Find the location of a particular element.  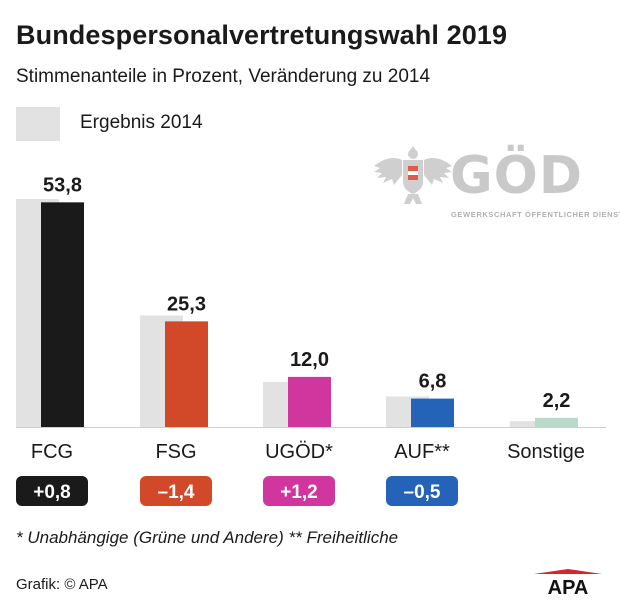

goed-eagle-logo is located at coordinates (413, 175).